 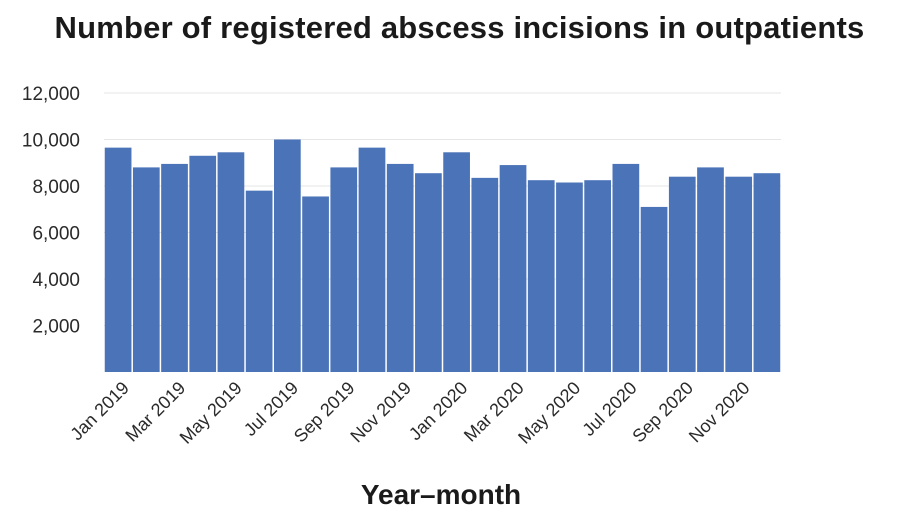 What do you see at coordinates (56, 234) in the screenshot?
I see `y-tick-label: 6,000` at bounding box center [56, 234].